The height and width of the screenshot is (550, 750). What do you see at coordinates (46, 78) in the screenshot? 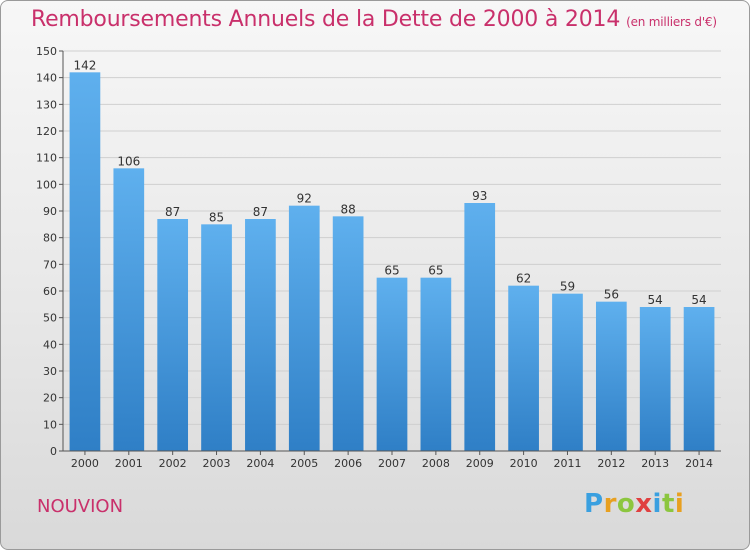
I see `y-tick-label: 140` at bounding box center [46, 78].